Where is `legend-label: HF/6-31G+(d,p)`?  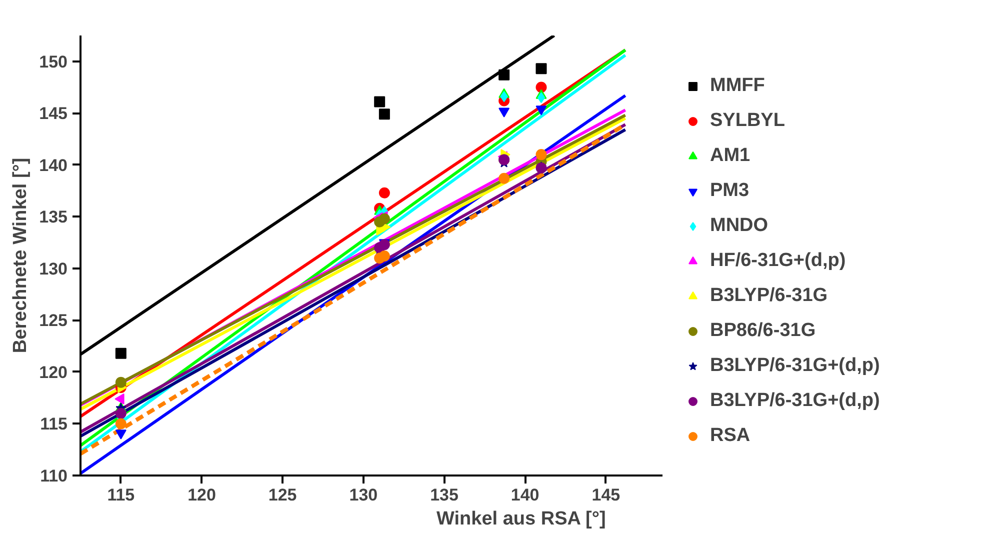 legend-label: HF/6-31G+(d,p) is located at coordinates (778, 261).